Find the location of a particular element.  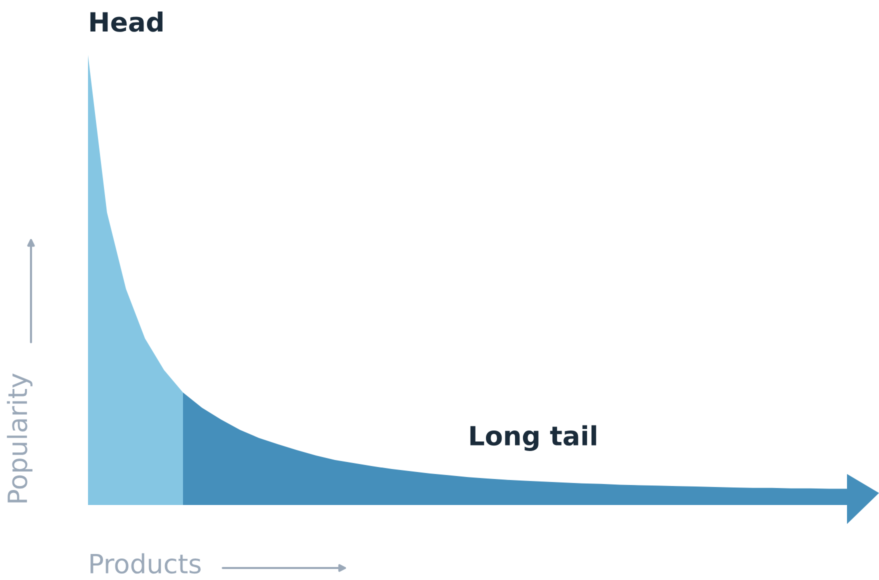

x-axis-title: Products is located at coordinates (145, 563).